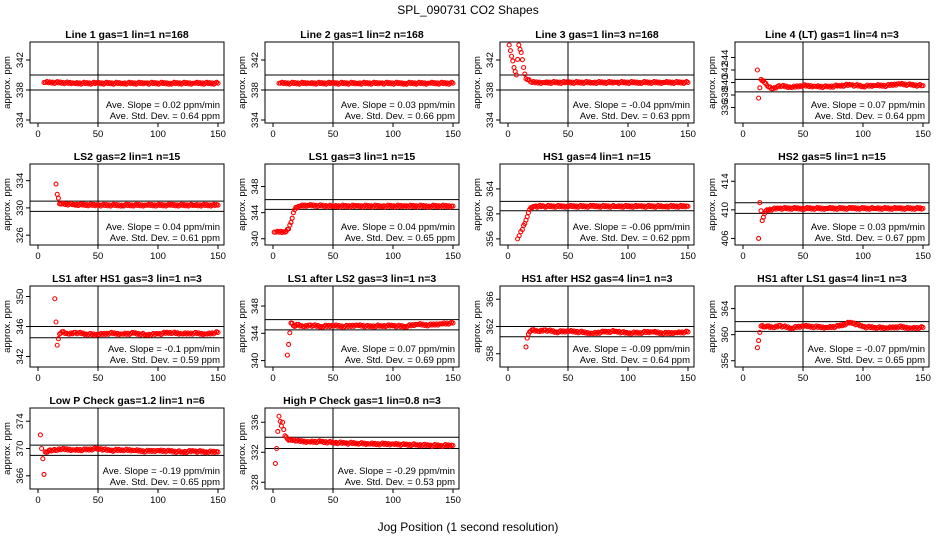  What do you see at coordinates (832, 35) in the screenshot?
I see `panel-title: Line 4 (LT) gas=1 lin=4 n=3` at bounding box center [832, 35].